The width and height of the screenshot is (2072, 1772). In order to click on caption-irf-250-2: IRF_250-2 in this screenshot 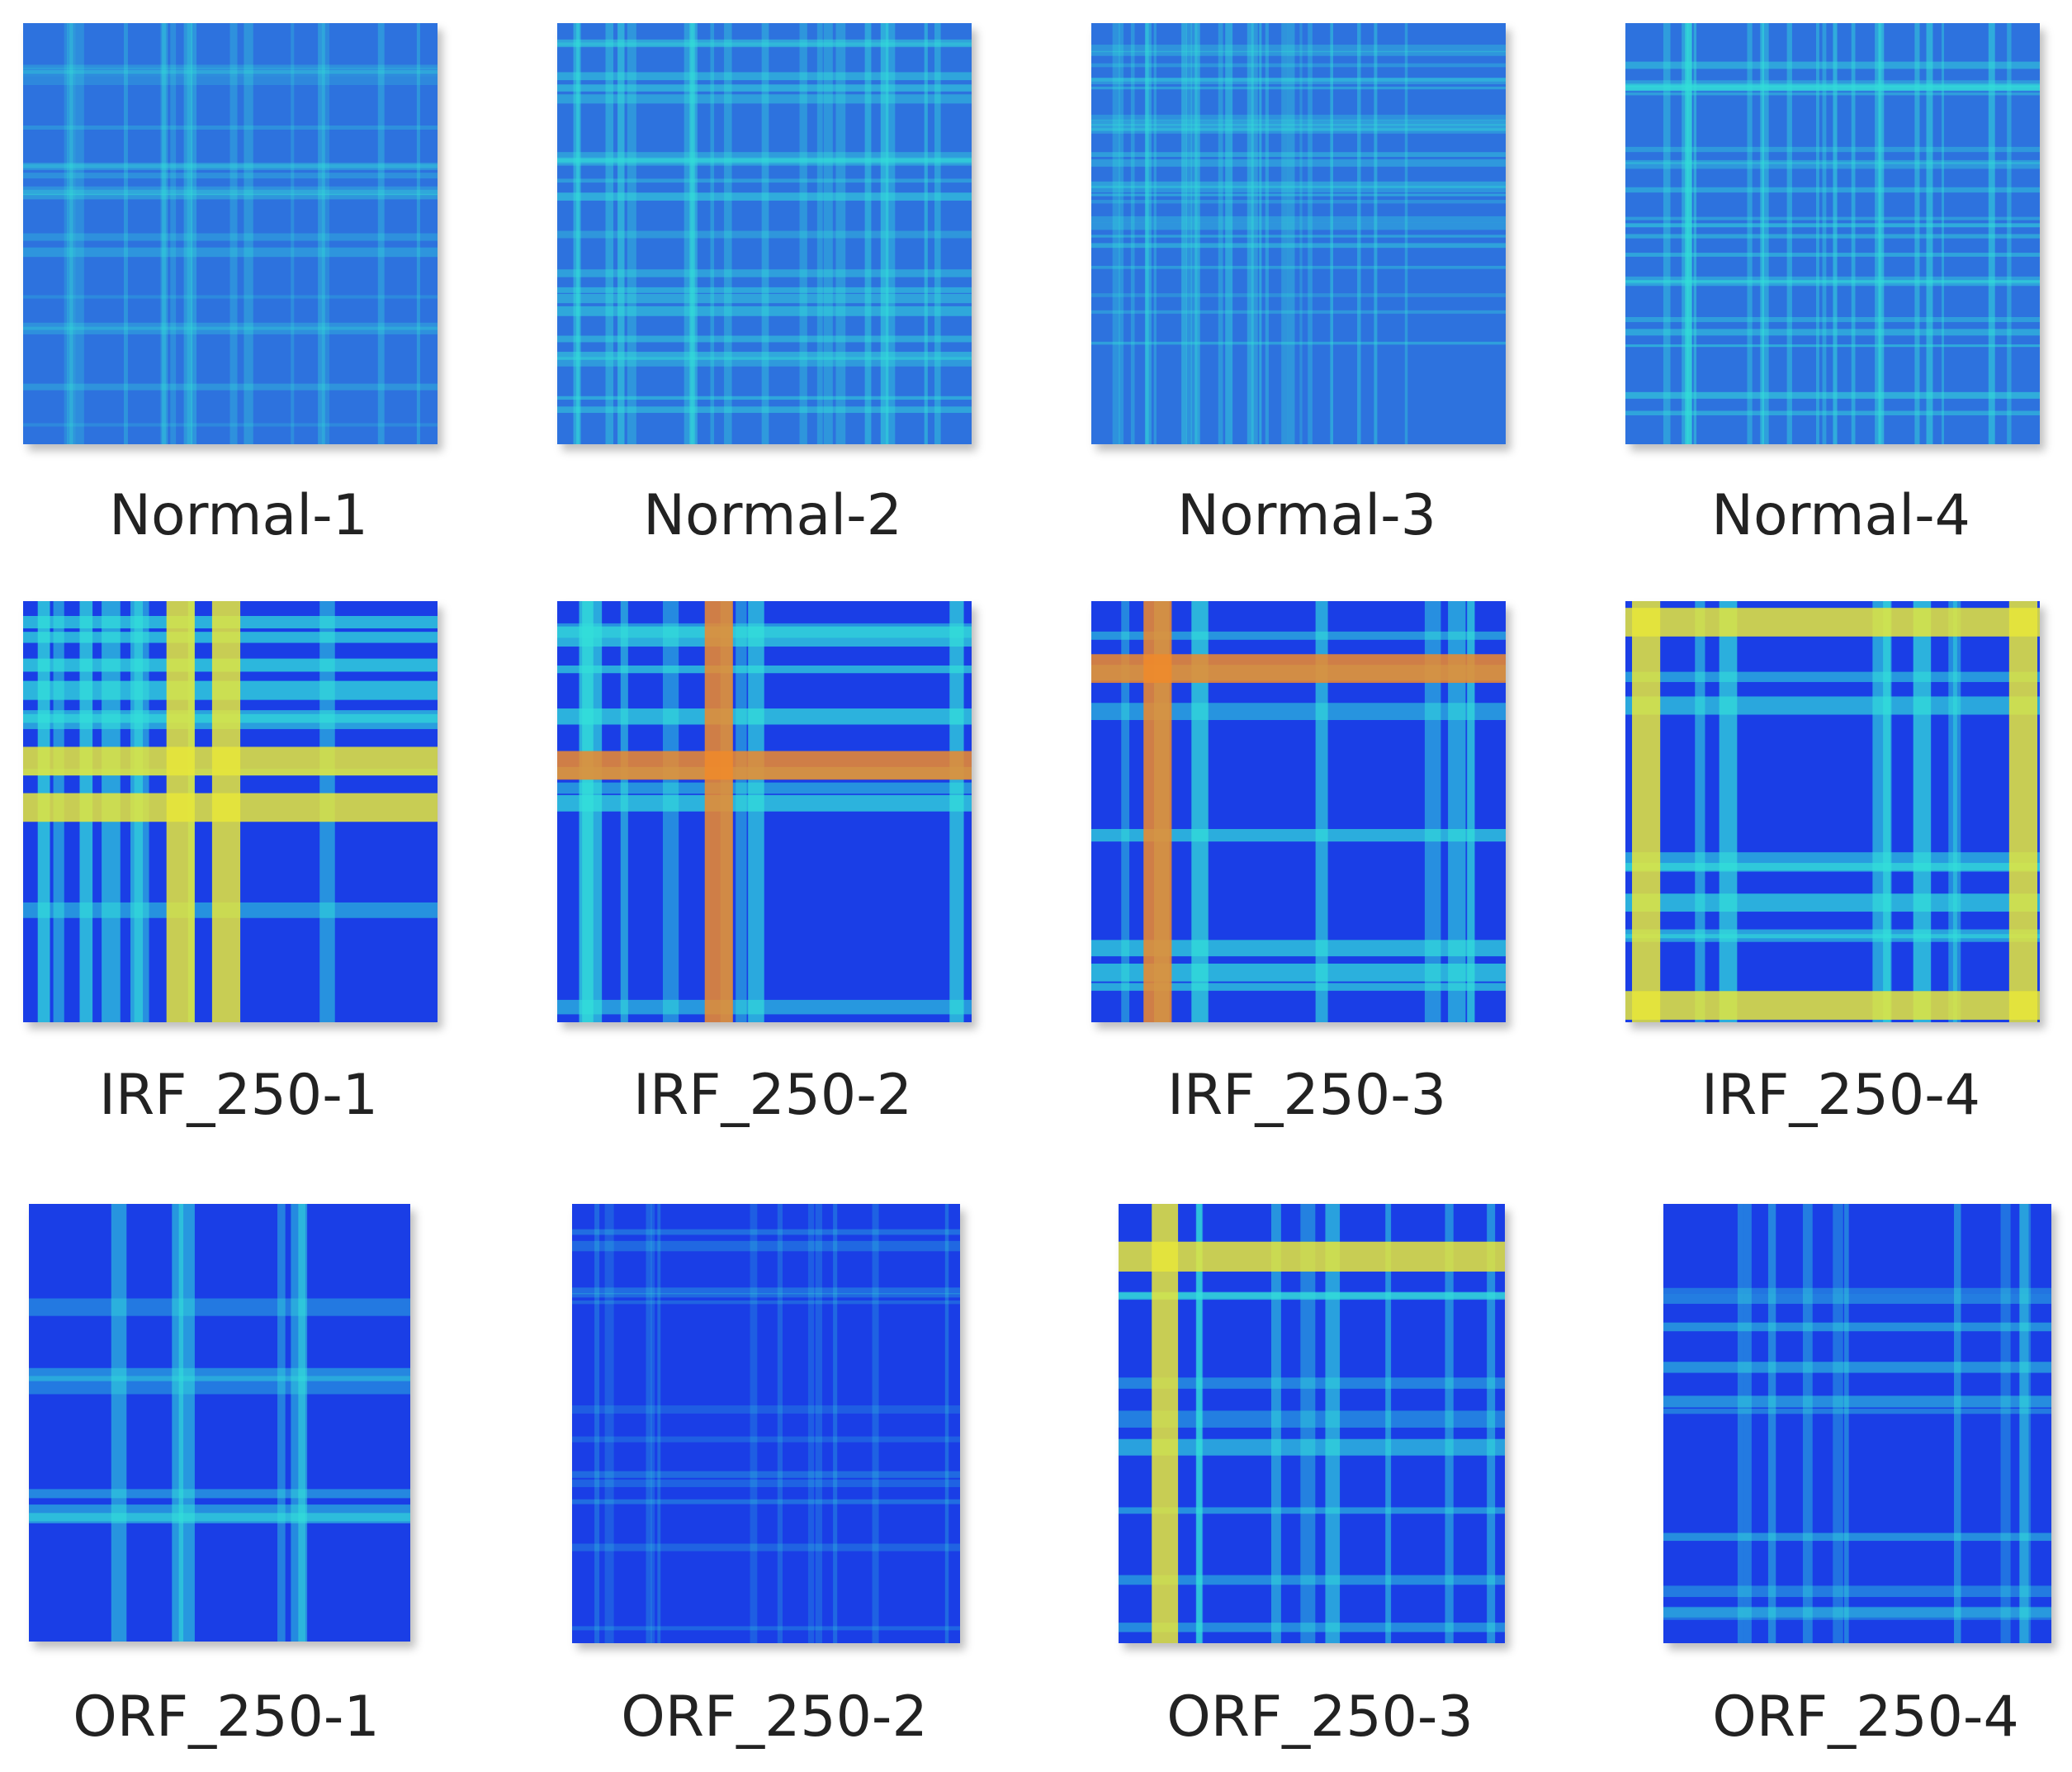, I will do `click(772, 1095)`.